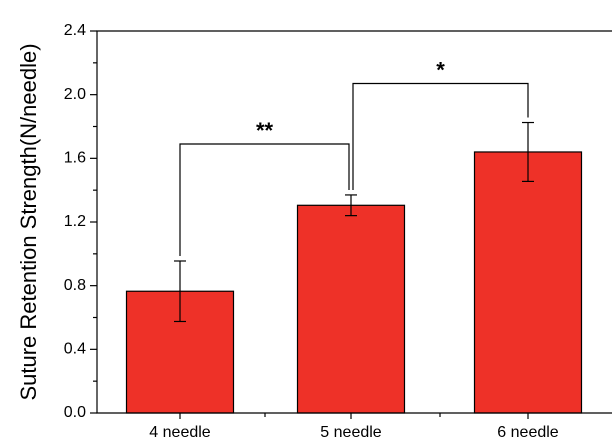  I want to click on y-tick-label: 2.4, so click(75, 30).